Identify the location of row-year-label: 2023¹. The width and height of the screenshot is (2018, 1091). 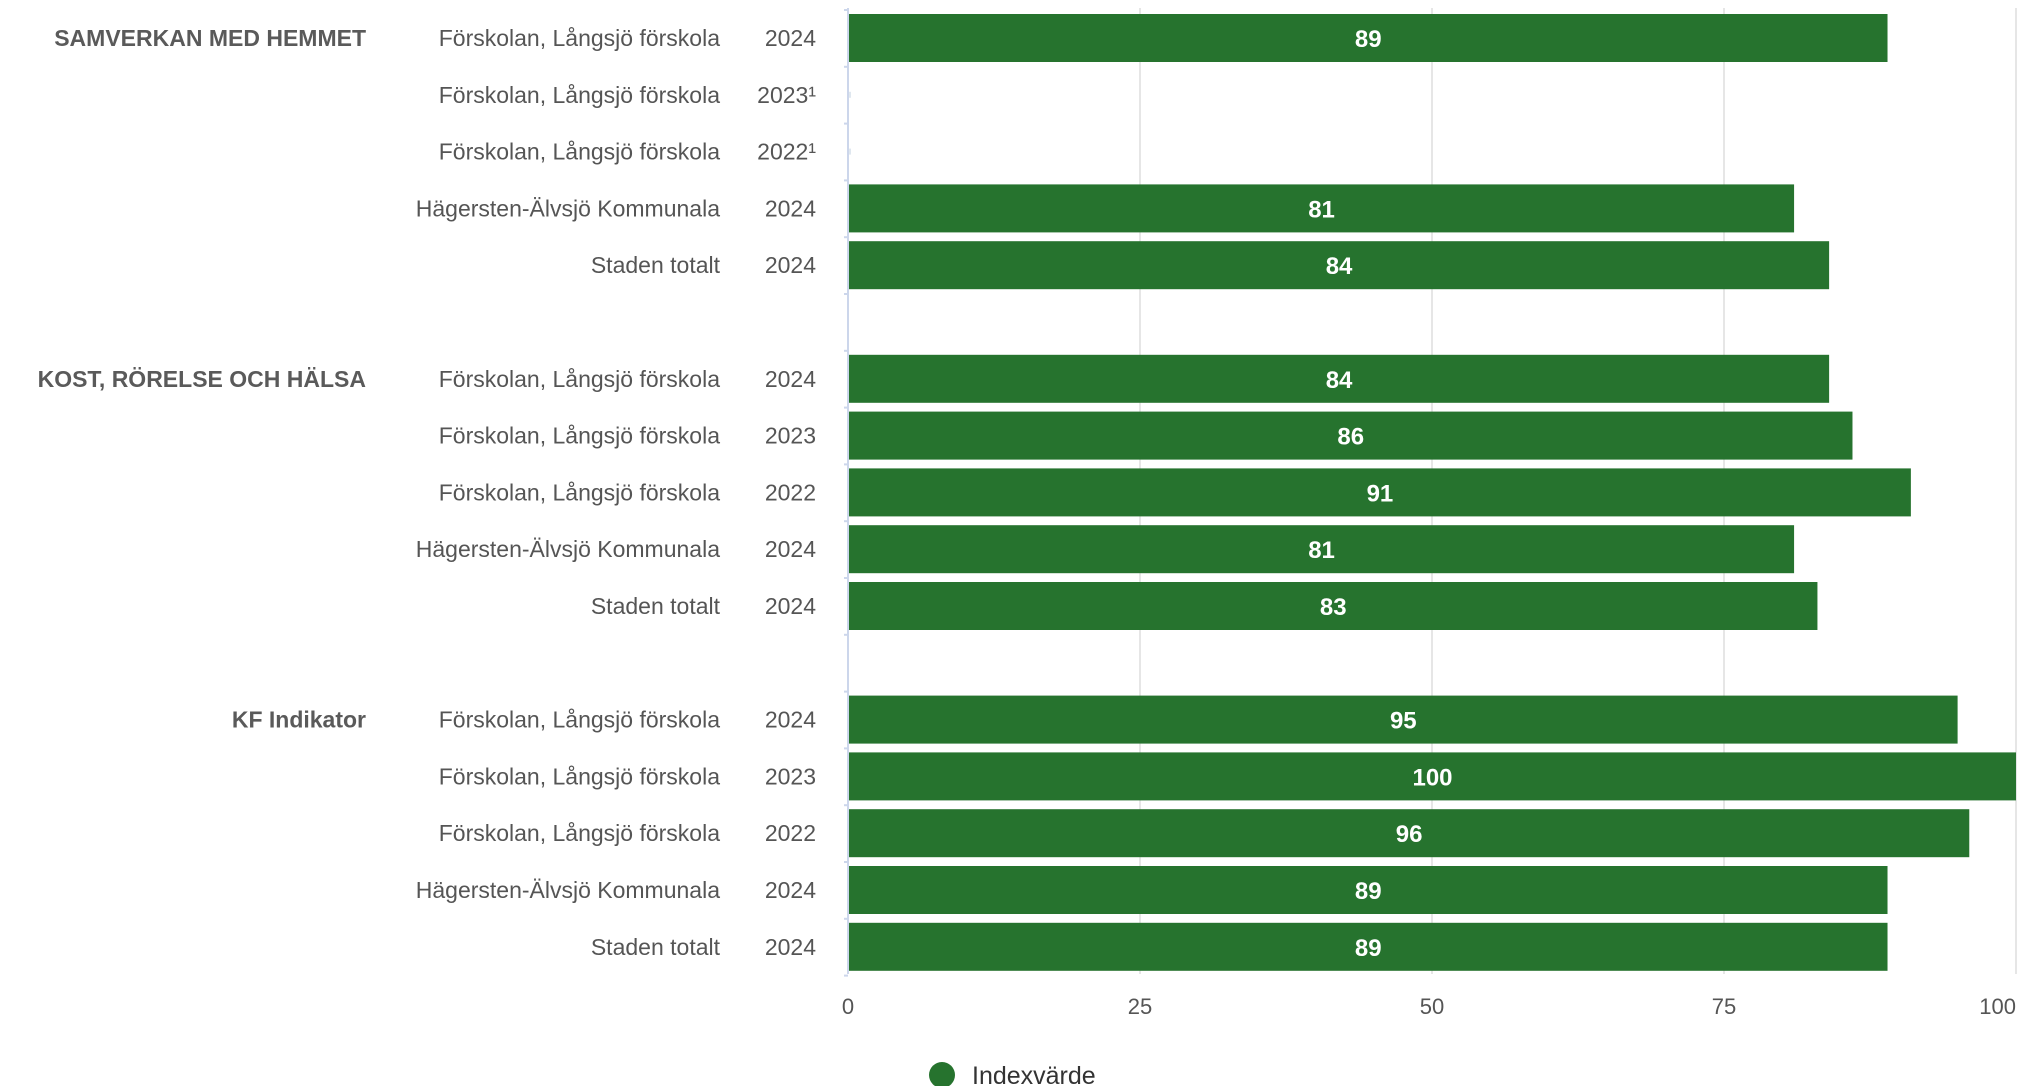
(786, 95).